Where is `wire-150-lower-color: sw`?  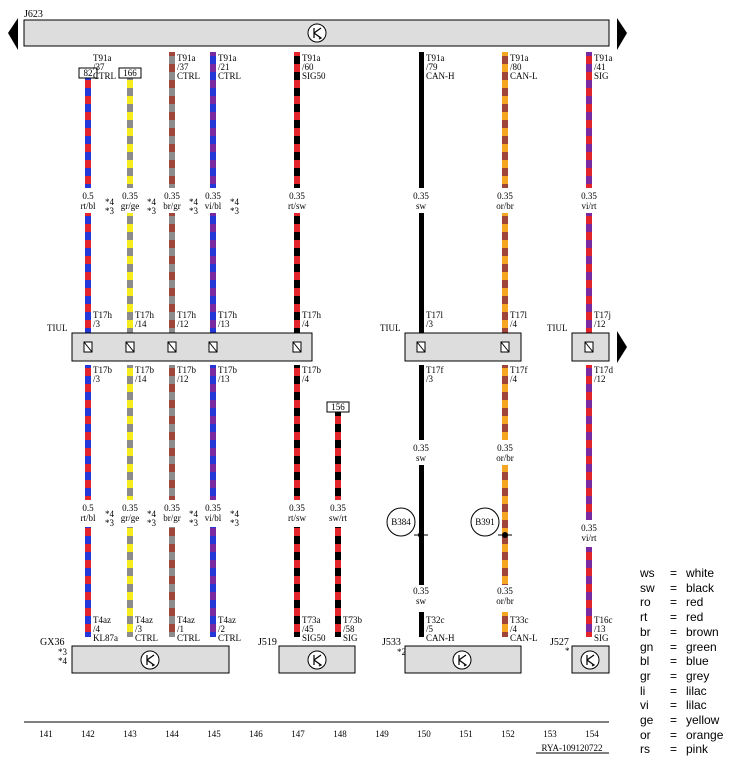 wire-150-lower-color: sw is located at coordinates (421, 601).